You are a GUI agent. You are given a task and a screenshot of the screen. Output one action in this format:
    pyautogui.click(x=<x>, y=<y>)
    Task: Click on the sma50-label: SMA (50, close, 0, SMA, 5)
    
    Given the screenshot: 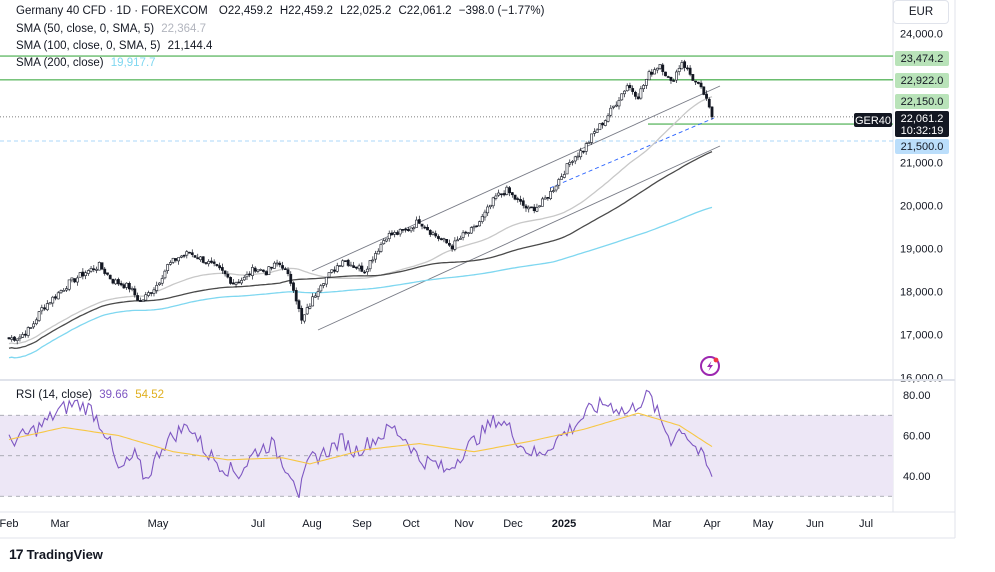 What is the action you would take?
    pyautogui.click(x=85, y=29)
    